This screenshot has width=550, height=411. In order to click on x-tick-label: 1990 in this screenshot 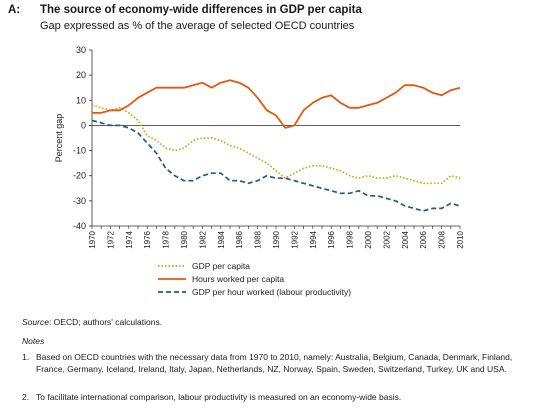, I will do `click(276, 239)`.